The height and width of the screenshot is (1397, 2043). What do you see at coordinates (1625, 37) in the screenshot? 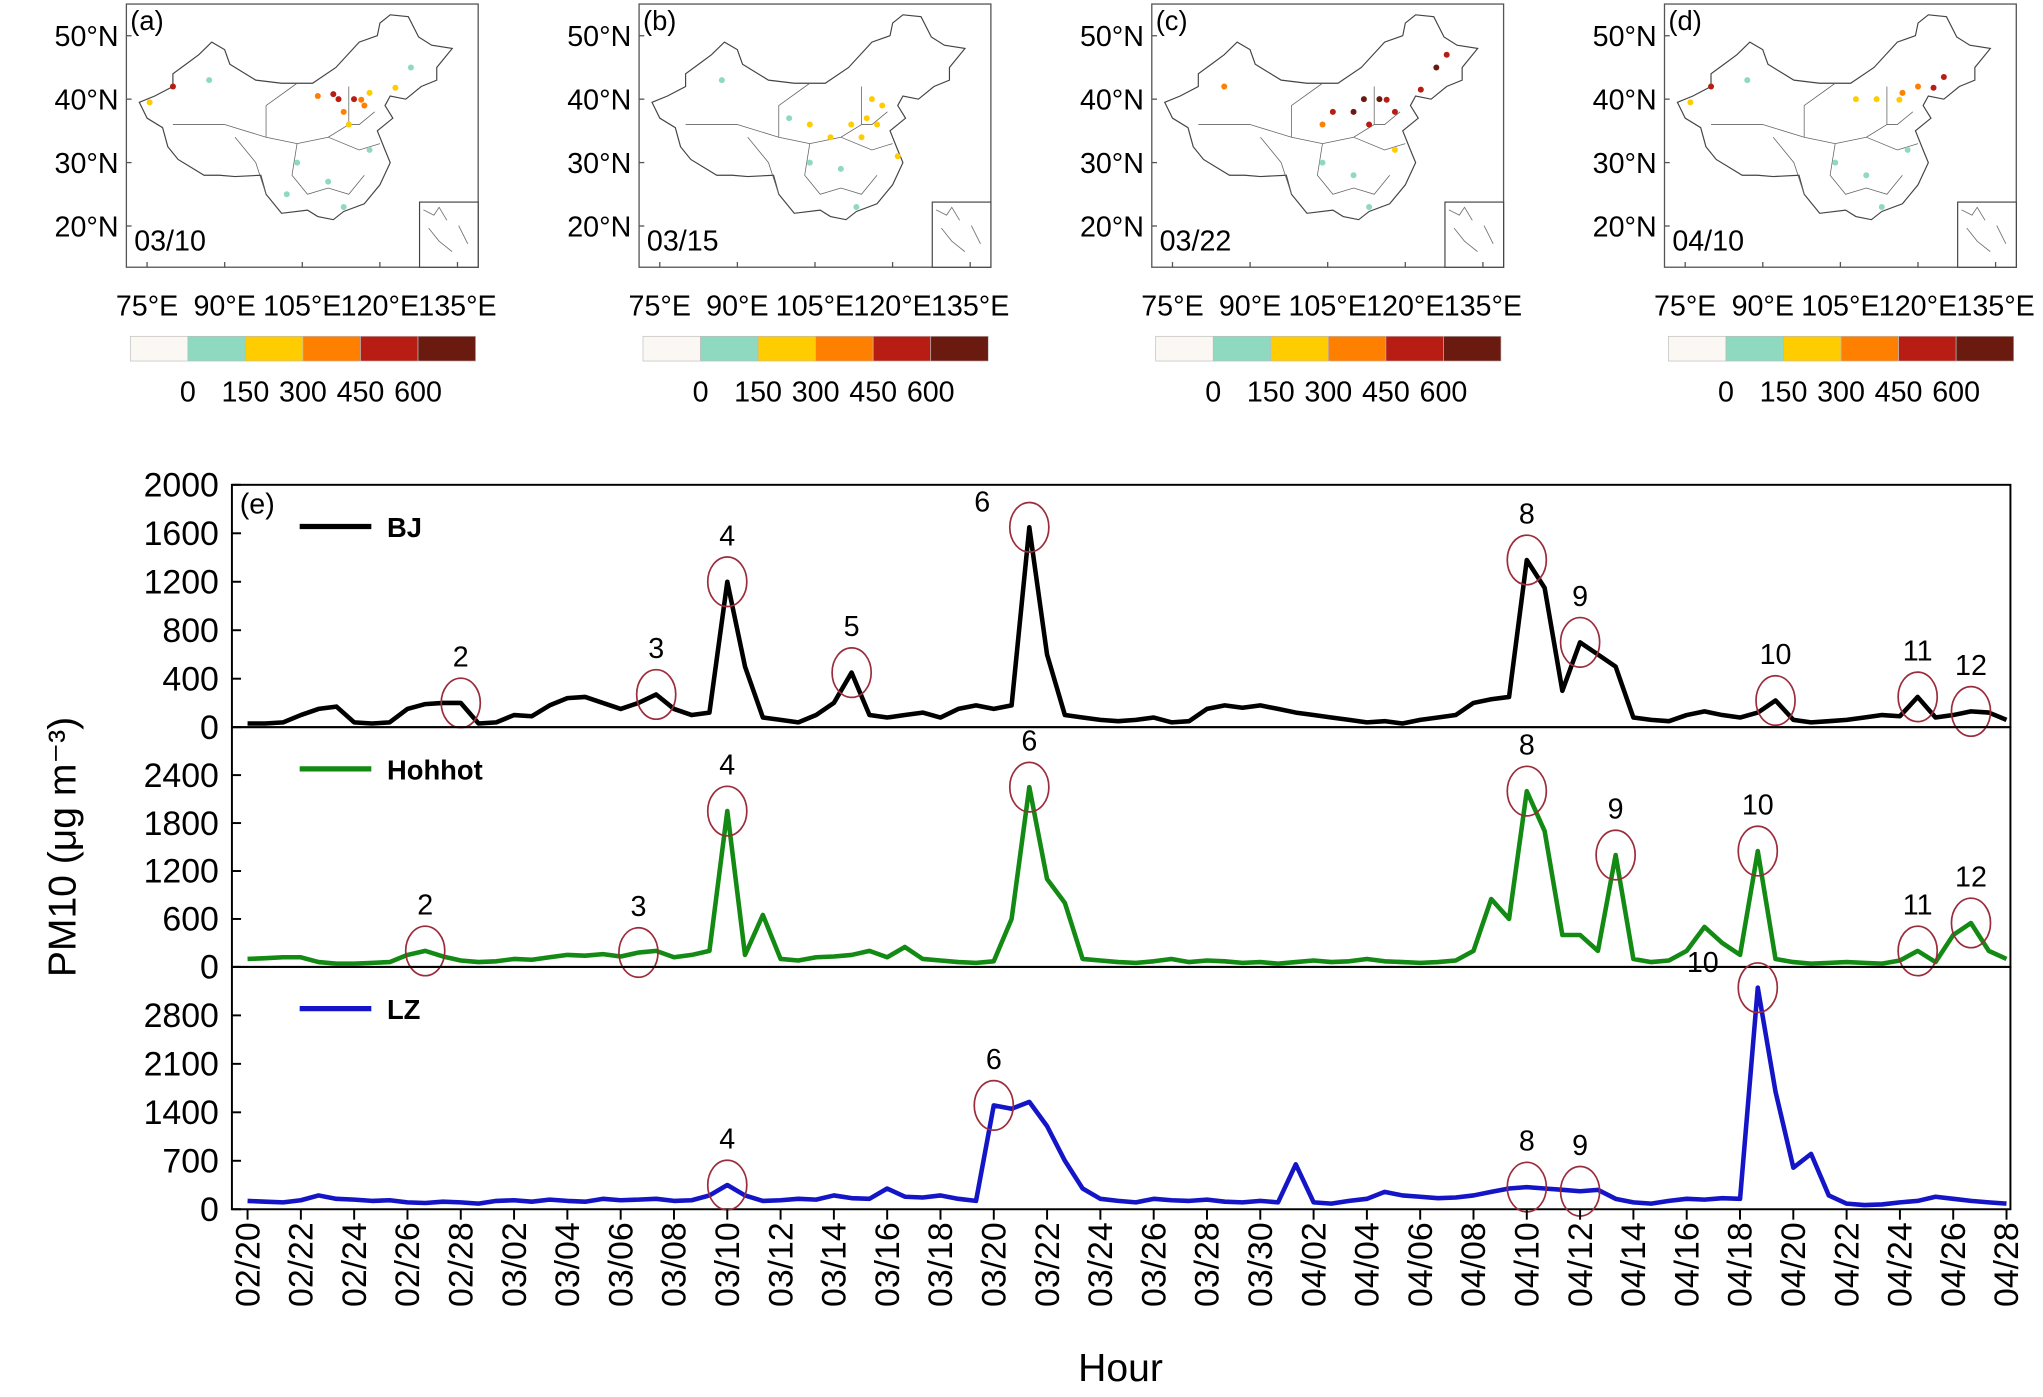
I see `y-tick-label: 50°N` at bounding box center [1625, 37].